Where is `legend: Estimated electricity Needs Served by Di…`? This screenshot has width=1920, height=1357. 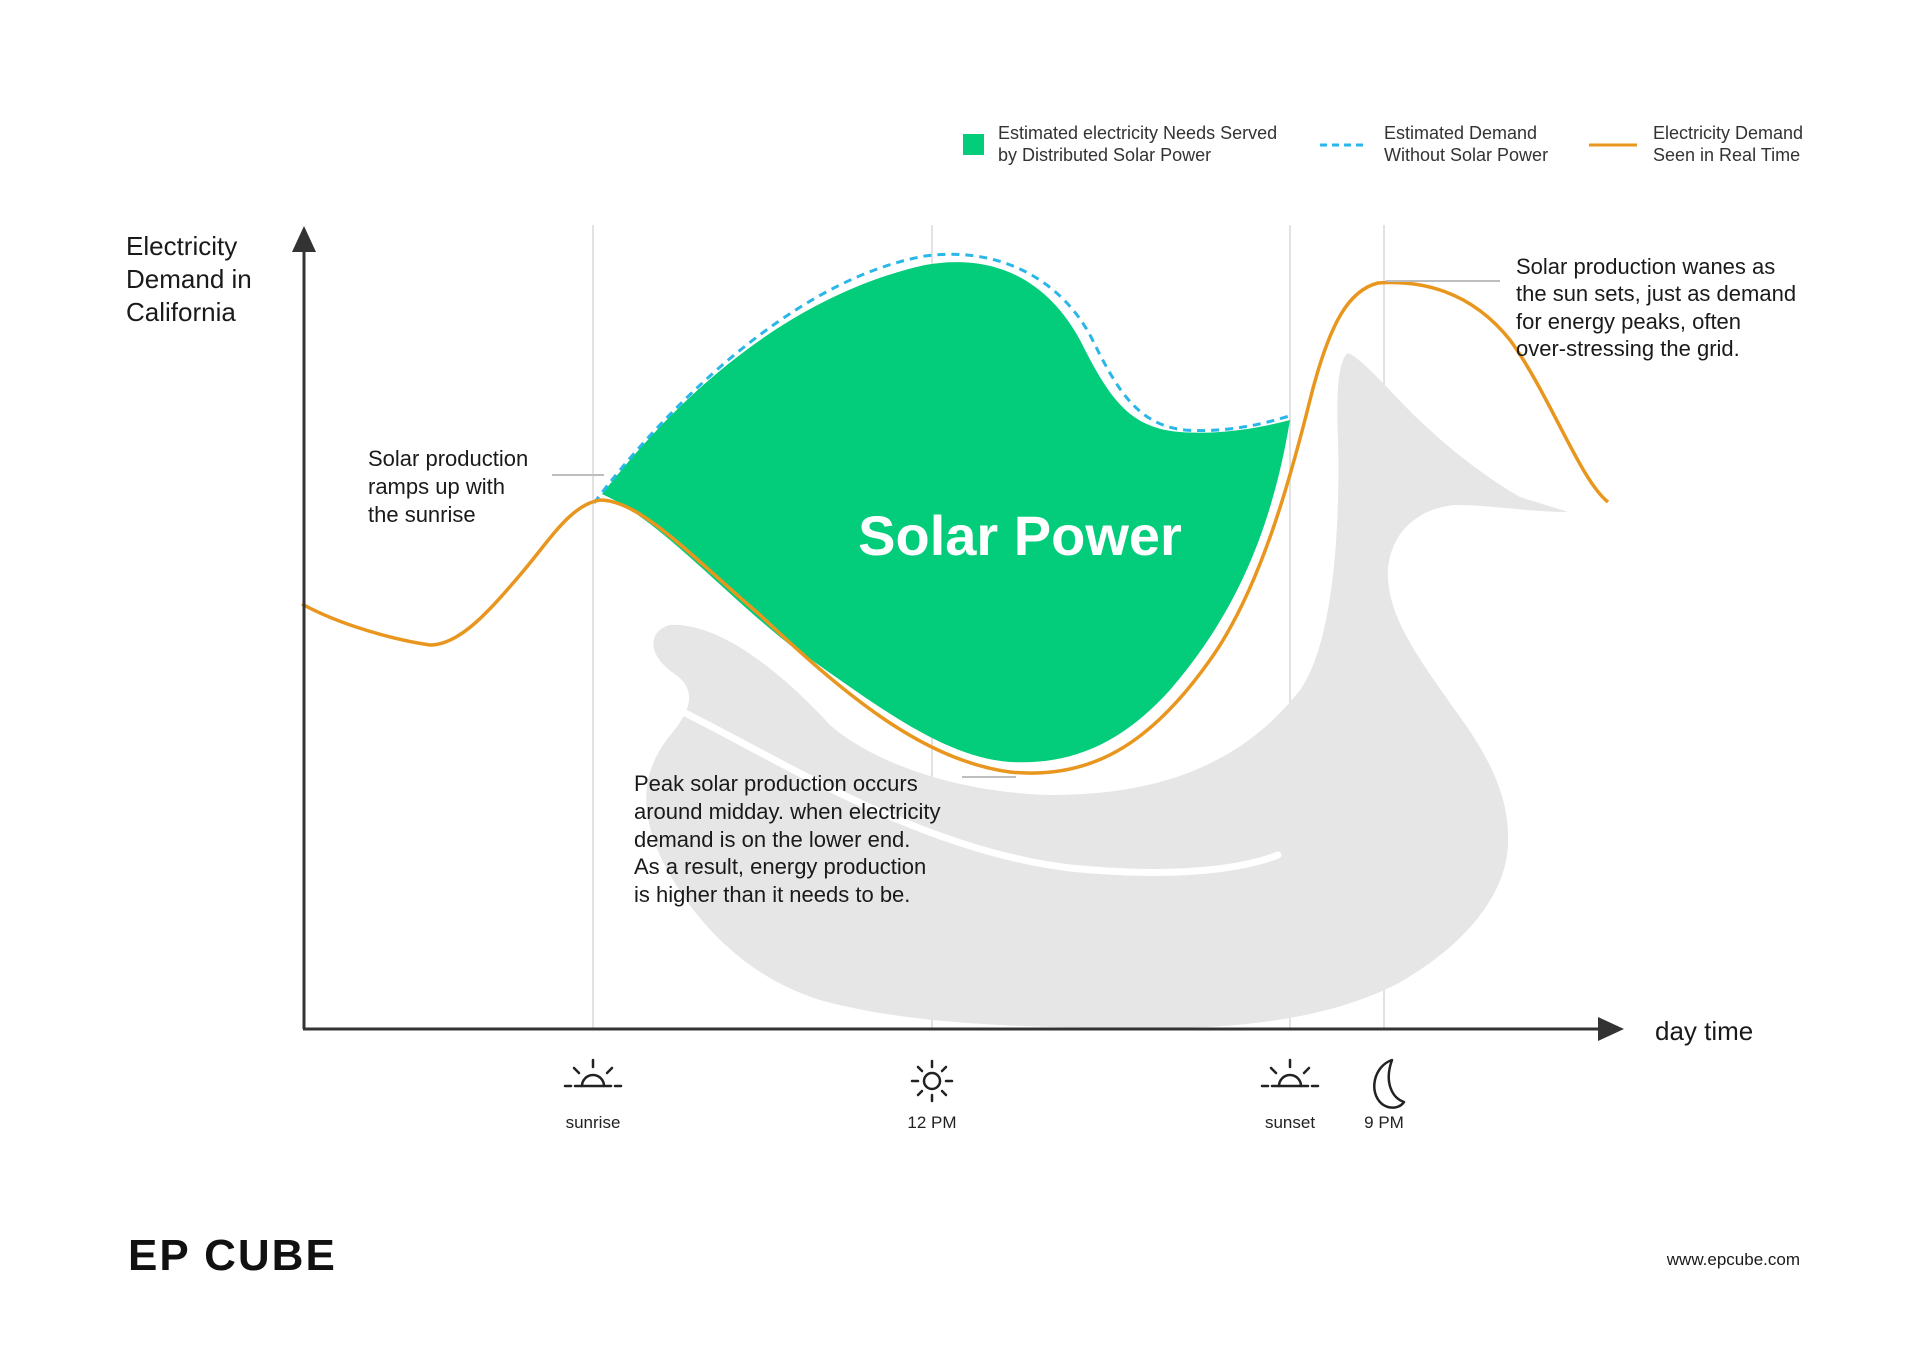 legend: Estimated electricity Needs Served by Di… is located at coordinates (1385, 144).